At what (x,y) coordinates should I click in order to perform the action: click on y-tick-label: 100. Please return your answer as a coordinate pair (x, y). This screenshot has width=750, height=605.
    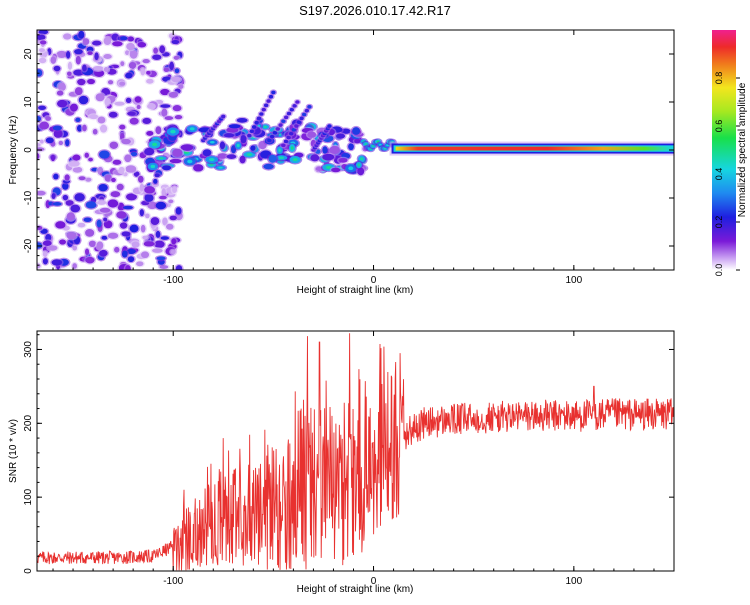
    Looking at the image, I should click on (28, 496).